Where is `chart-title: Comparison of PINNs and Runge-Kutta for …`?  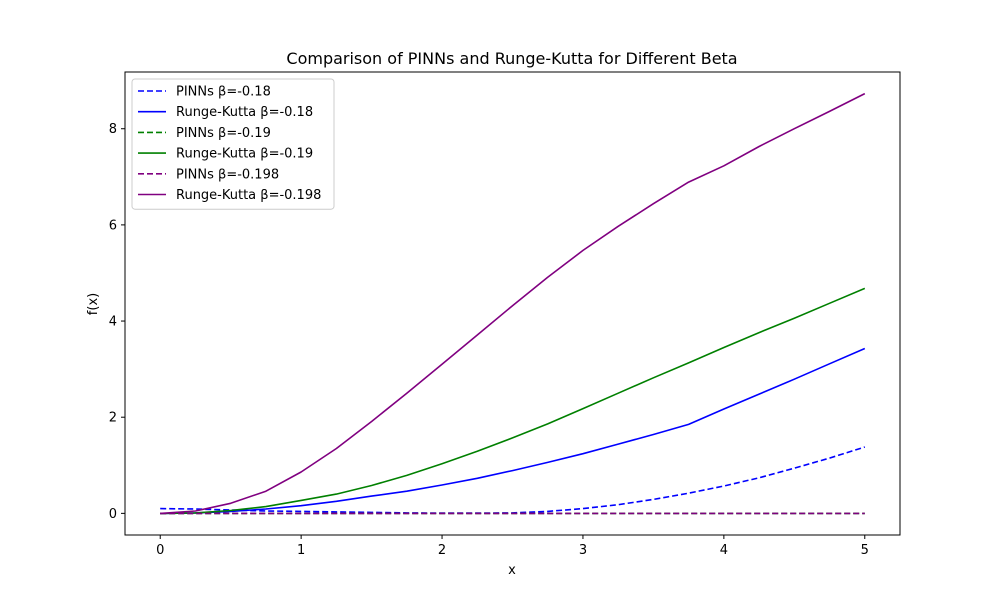 chart-title: Comparison of PINNs and Runge-Kutta for … is located at coordinates (511, 58).